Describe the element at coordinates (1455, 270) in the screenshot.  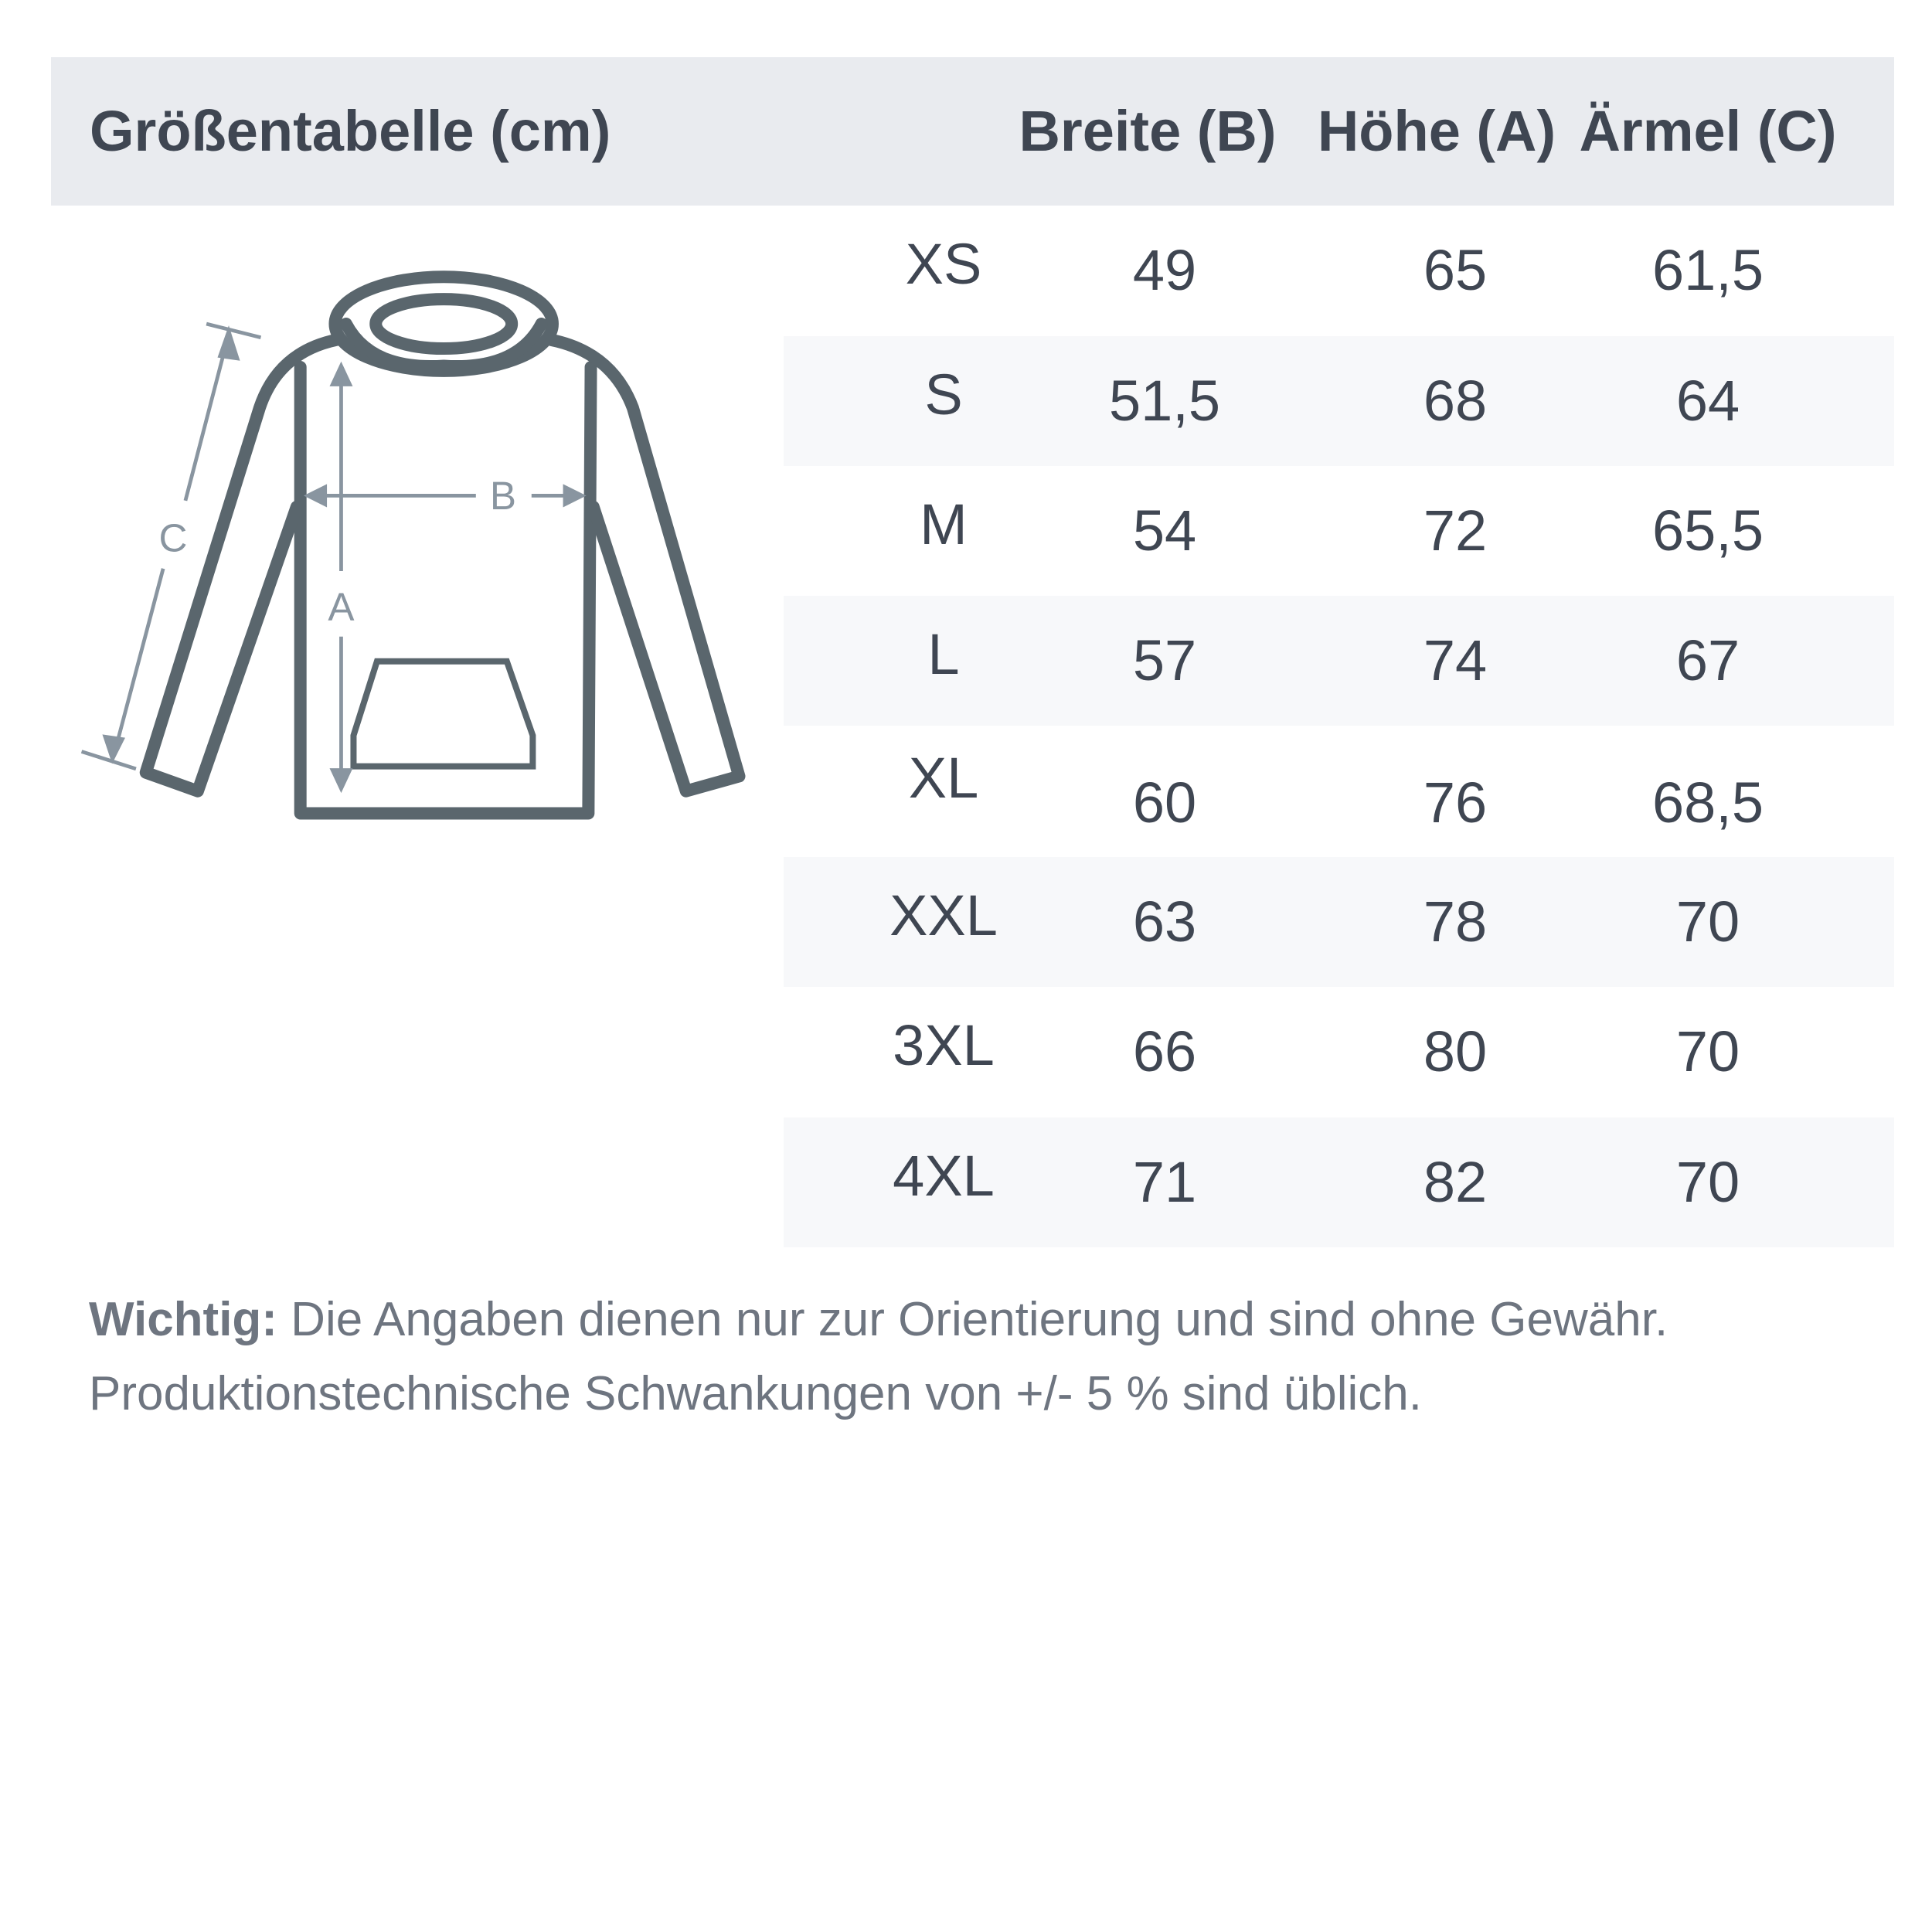
I see `hoehe-cell: 65` at that location.